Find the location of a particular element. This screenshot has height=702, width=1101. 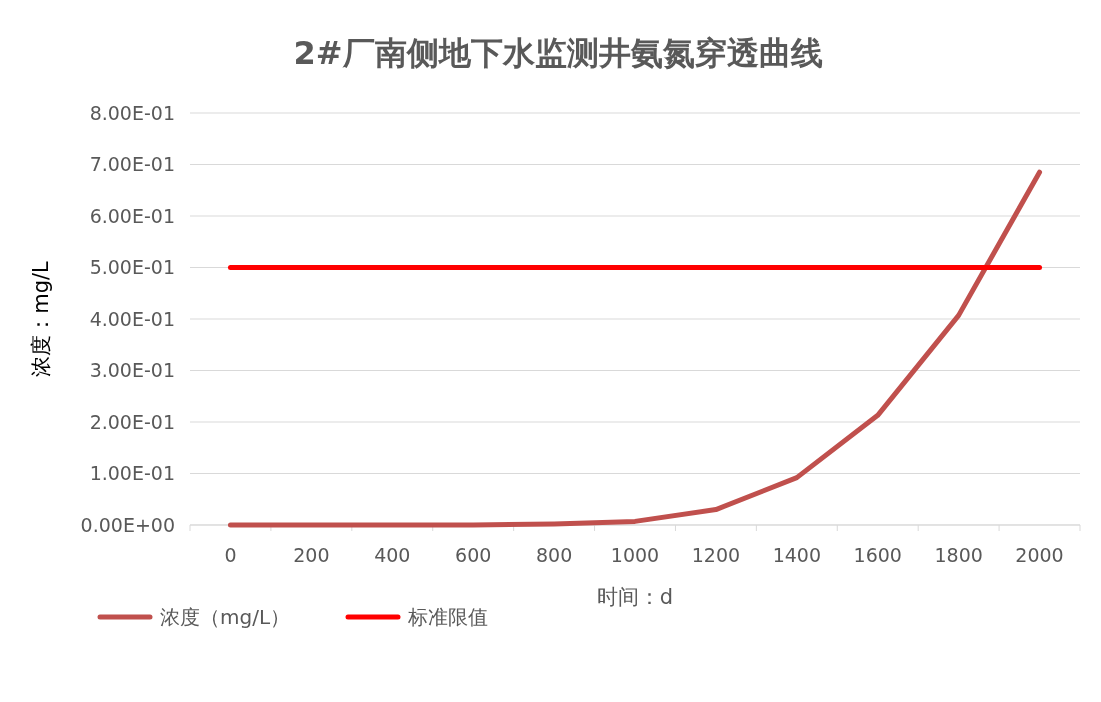

chart-title: 2#厂南侧地下水监测井氨氮穿透曲线 is located at coordinates (558, 53).